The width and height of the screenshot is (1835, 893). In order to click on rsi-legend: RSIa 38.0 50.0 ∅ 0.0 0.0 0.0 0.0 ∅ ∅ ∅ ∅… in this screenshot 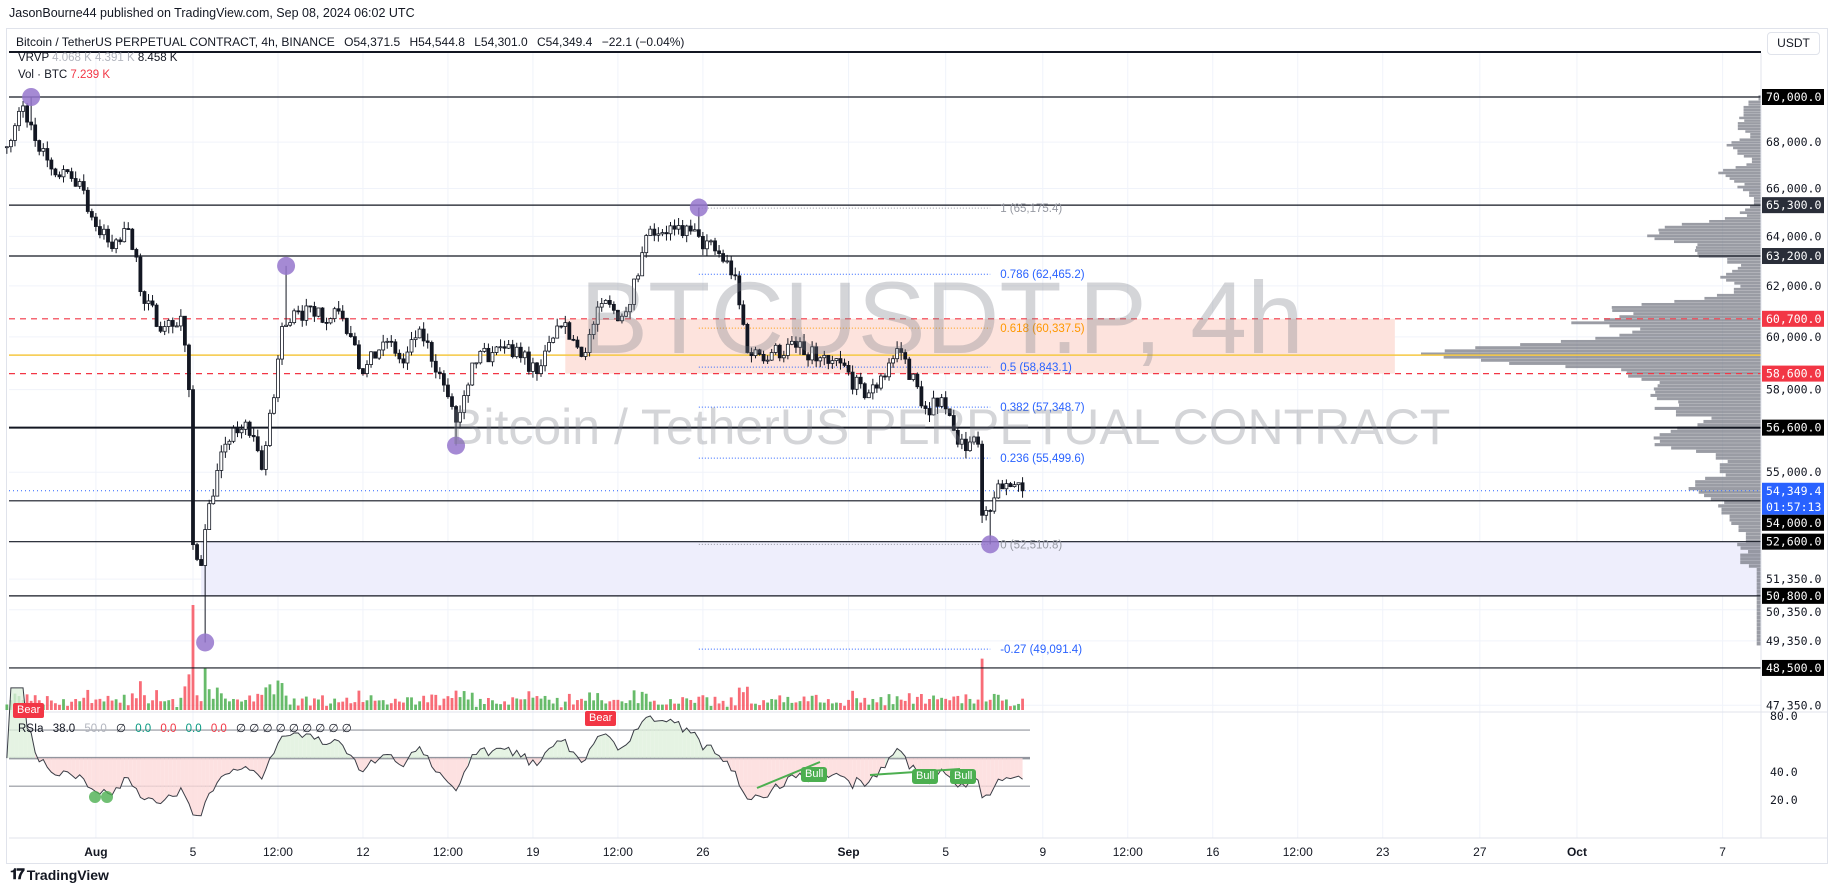, I will do `click(188, 728)`.